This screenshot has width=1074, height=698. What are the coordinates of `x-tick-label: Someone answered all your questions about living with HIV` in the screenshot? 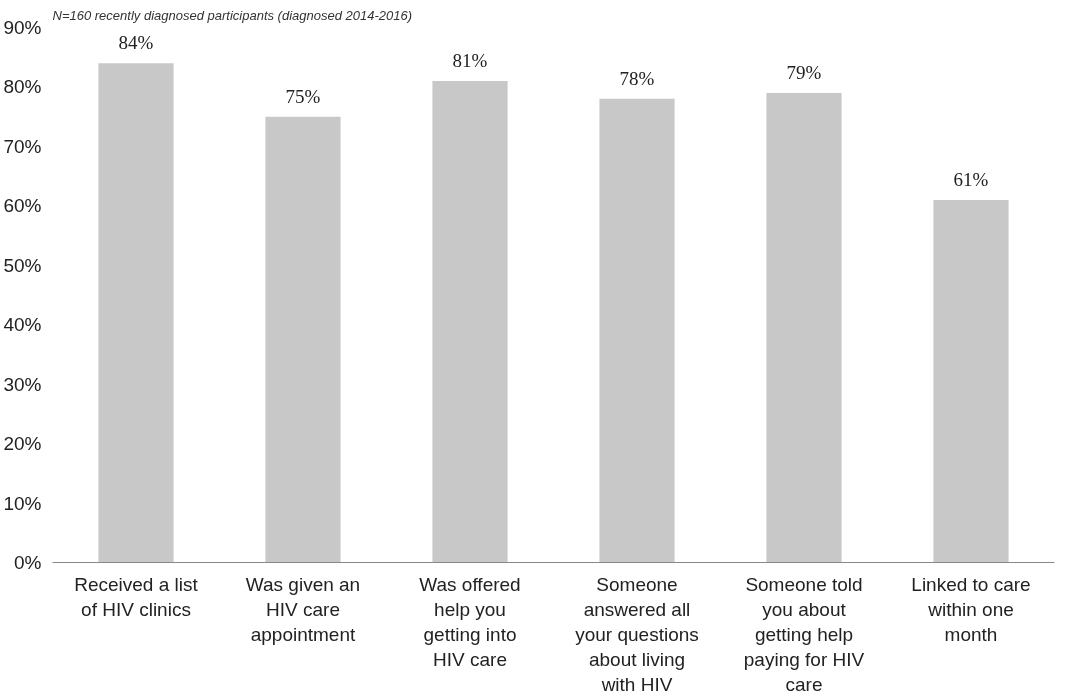 It's located at (637, 634).